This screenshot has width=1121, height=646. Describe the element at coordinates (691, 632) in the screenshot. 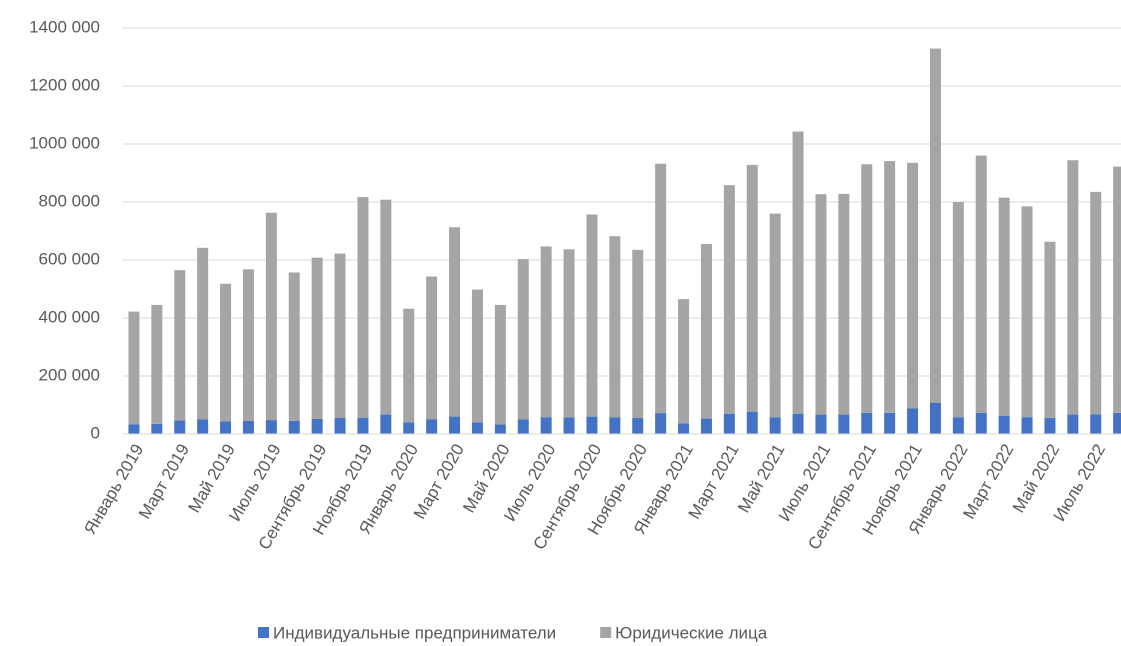

I see `legend-label: Юридические лица` at that location.